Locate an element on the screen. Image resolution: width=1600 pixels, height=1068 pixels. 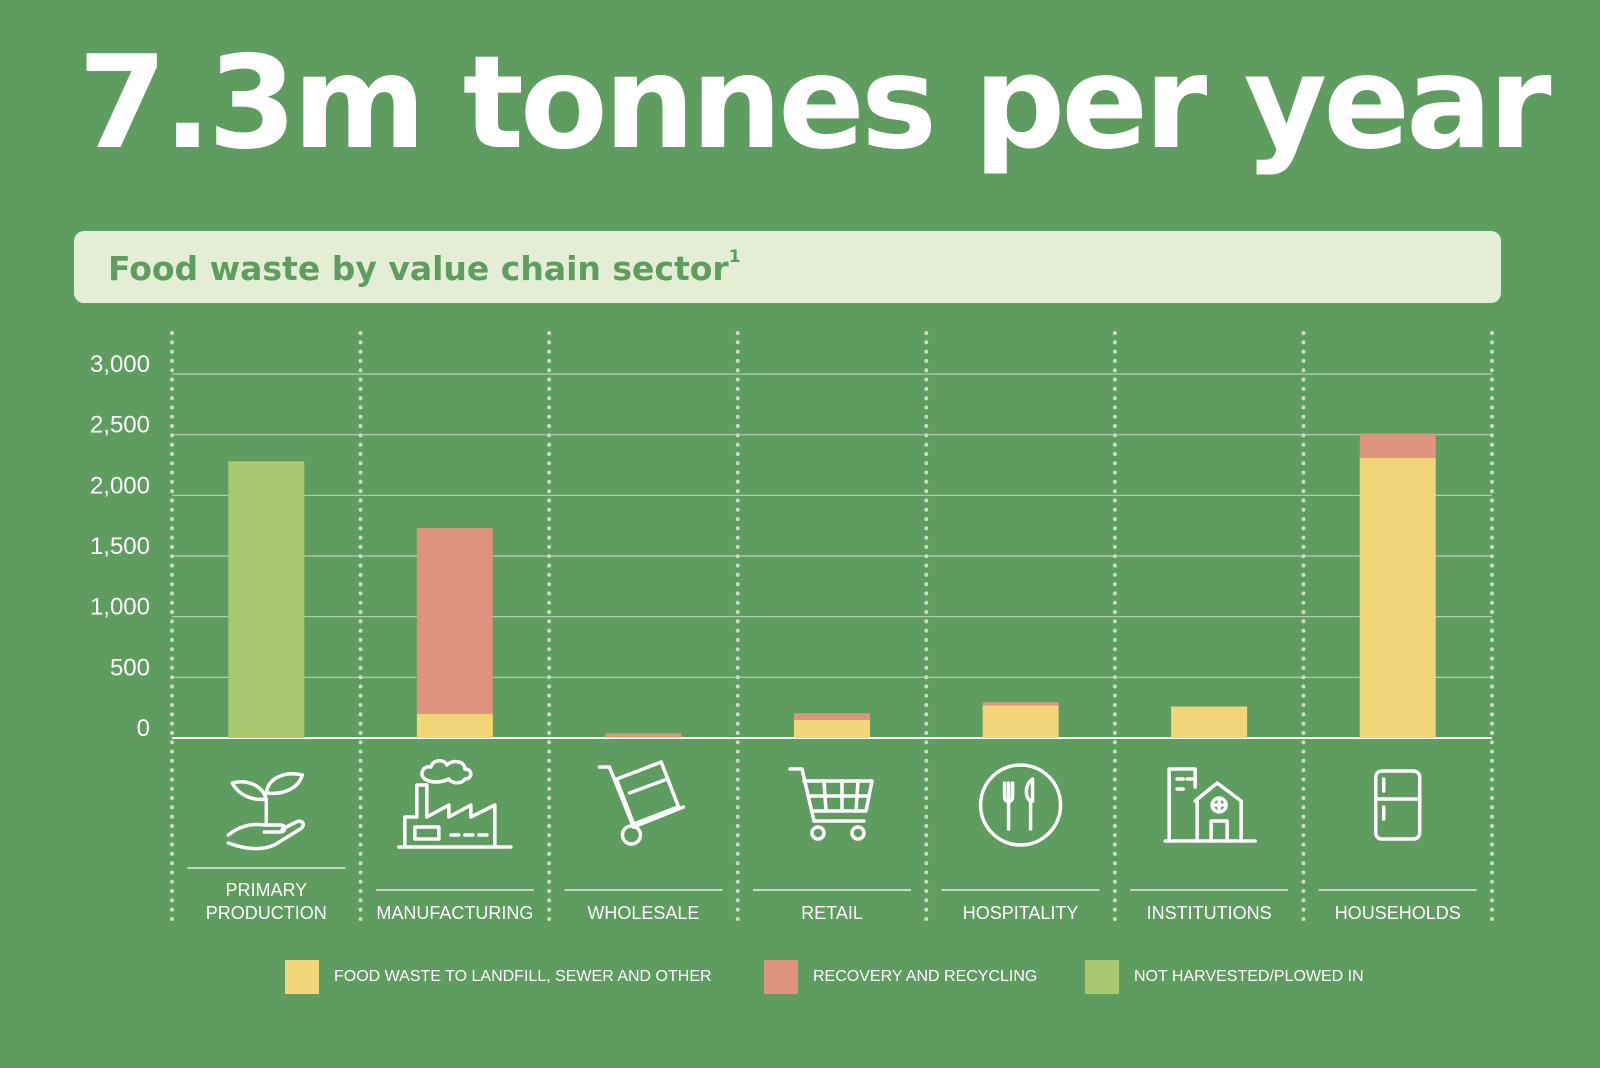
plate-fork-knife-icon is located at coordinates (1020, 805).